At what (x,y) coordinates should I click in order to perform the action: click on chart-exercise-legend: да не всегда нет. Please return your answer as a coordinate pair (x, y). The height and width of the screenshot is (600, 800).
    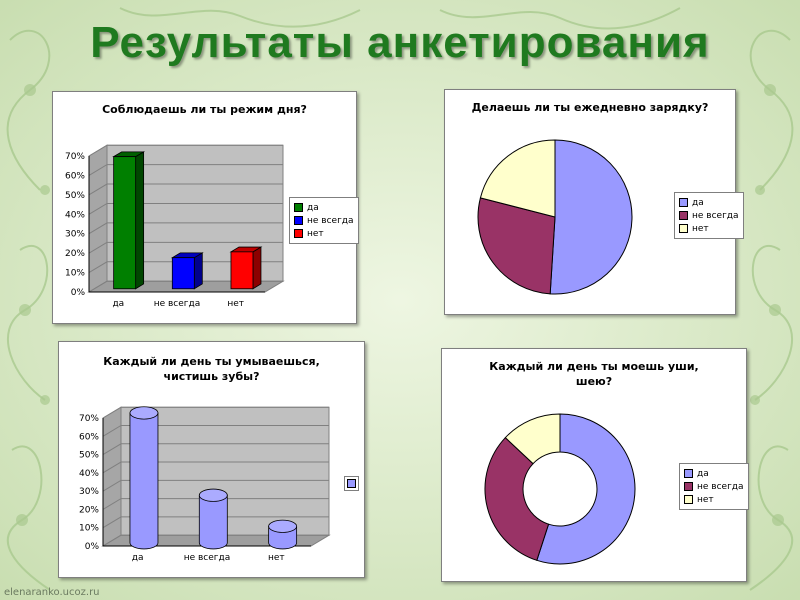
    Looking at the image, I should click on (709, 215).